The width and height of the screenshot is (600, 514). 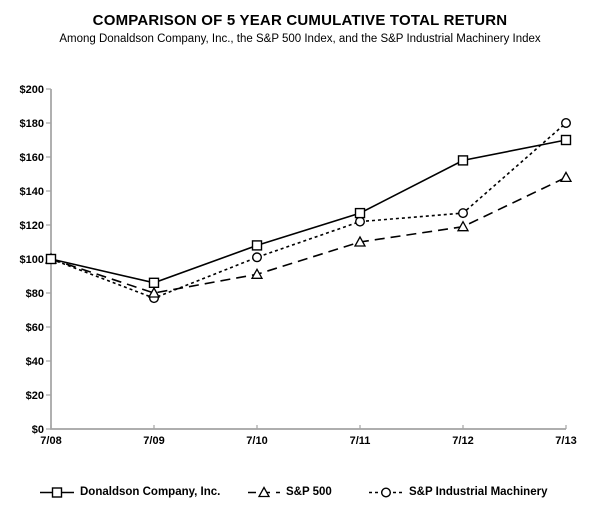 I want to click on legend-dashed-line-triangle-icon, so click(x=264, y=492).